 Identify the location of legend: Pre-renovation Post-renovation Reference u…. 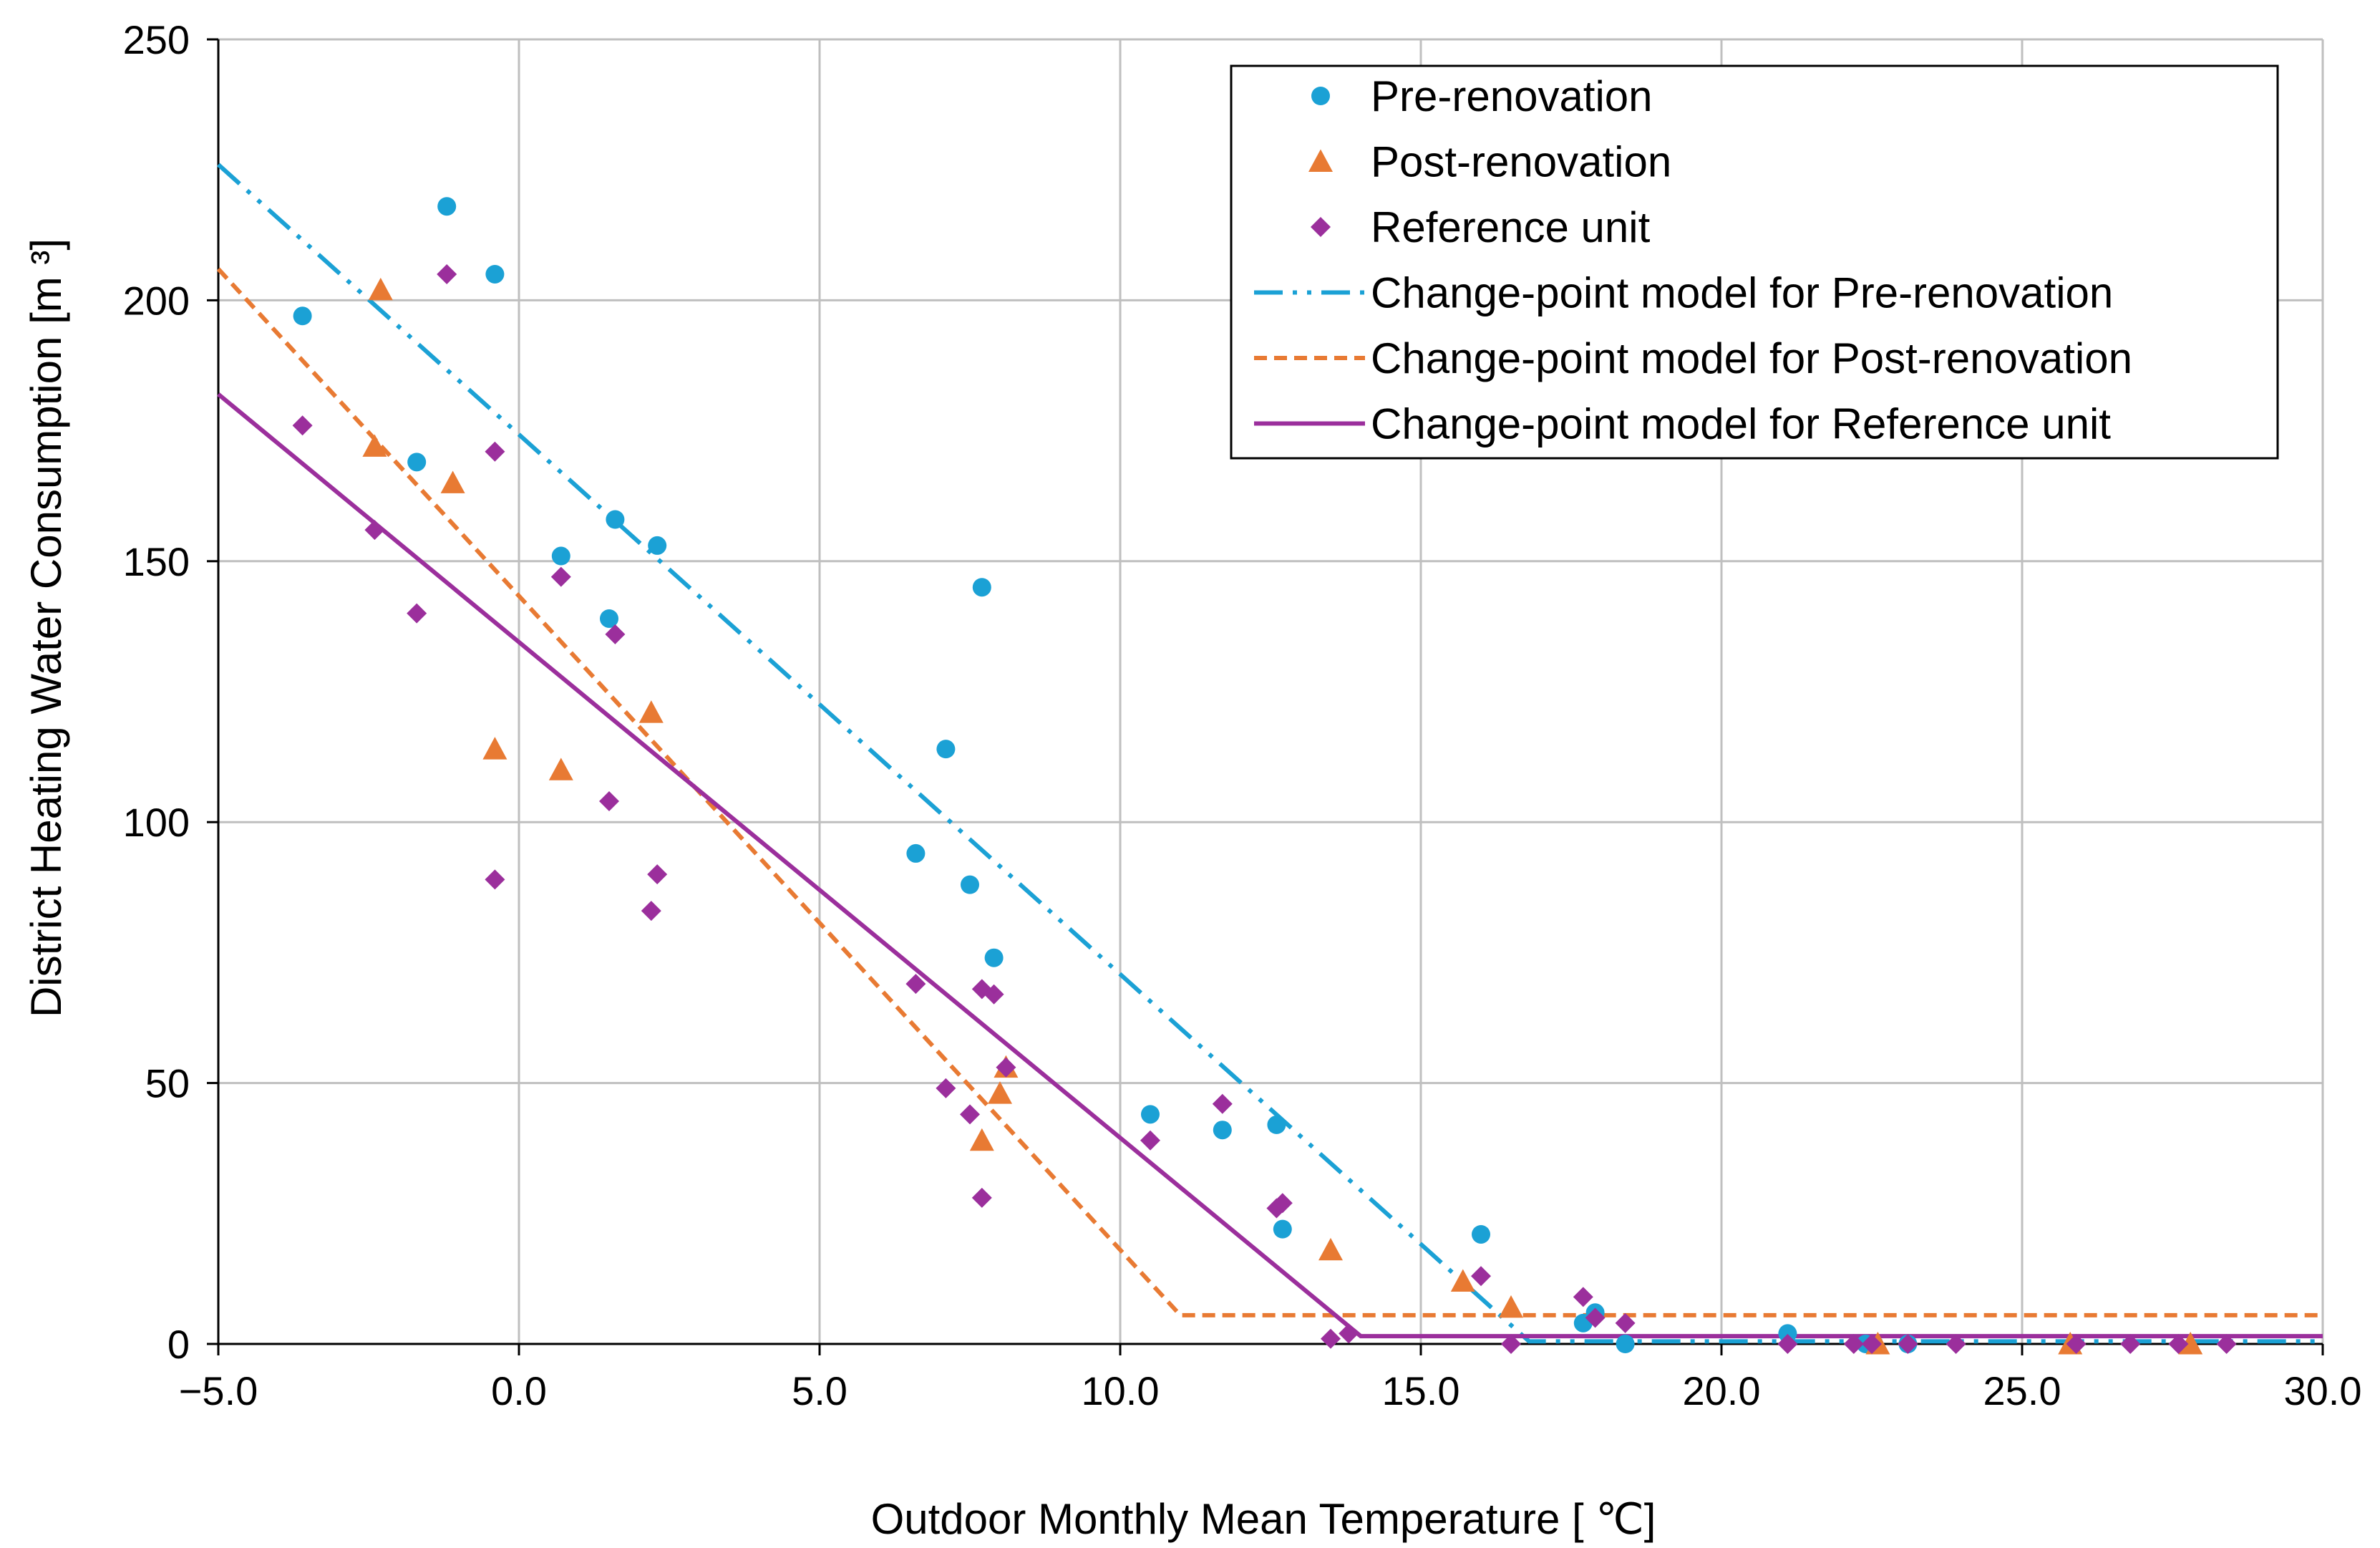
(1754, 262).